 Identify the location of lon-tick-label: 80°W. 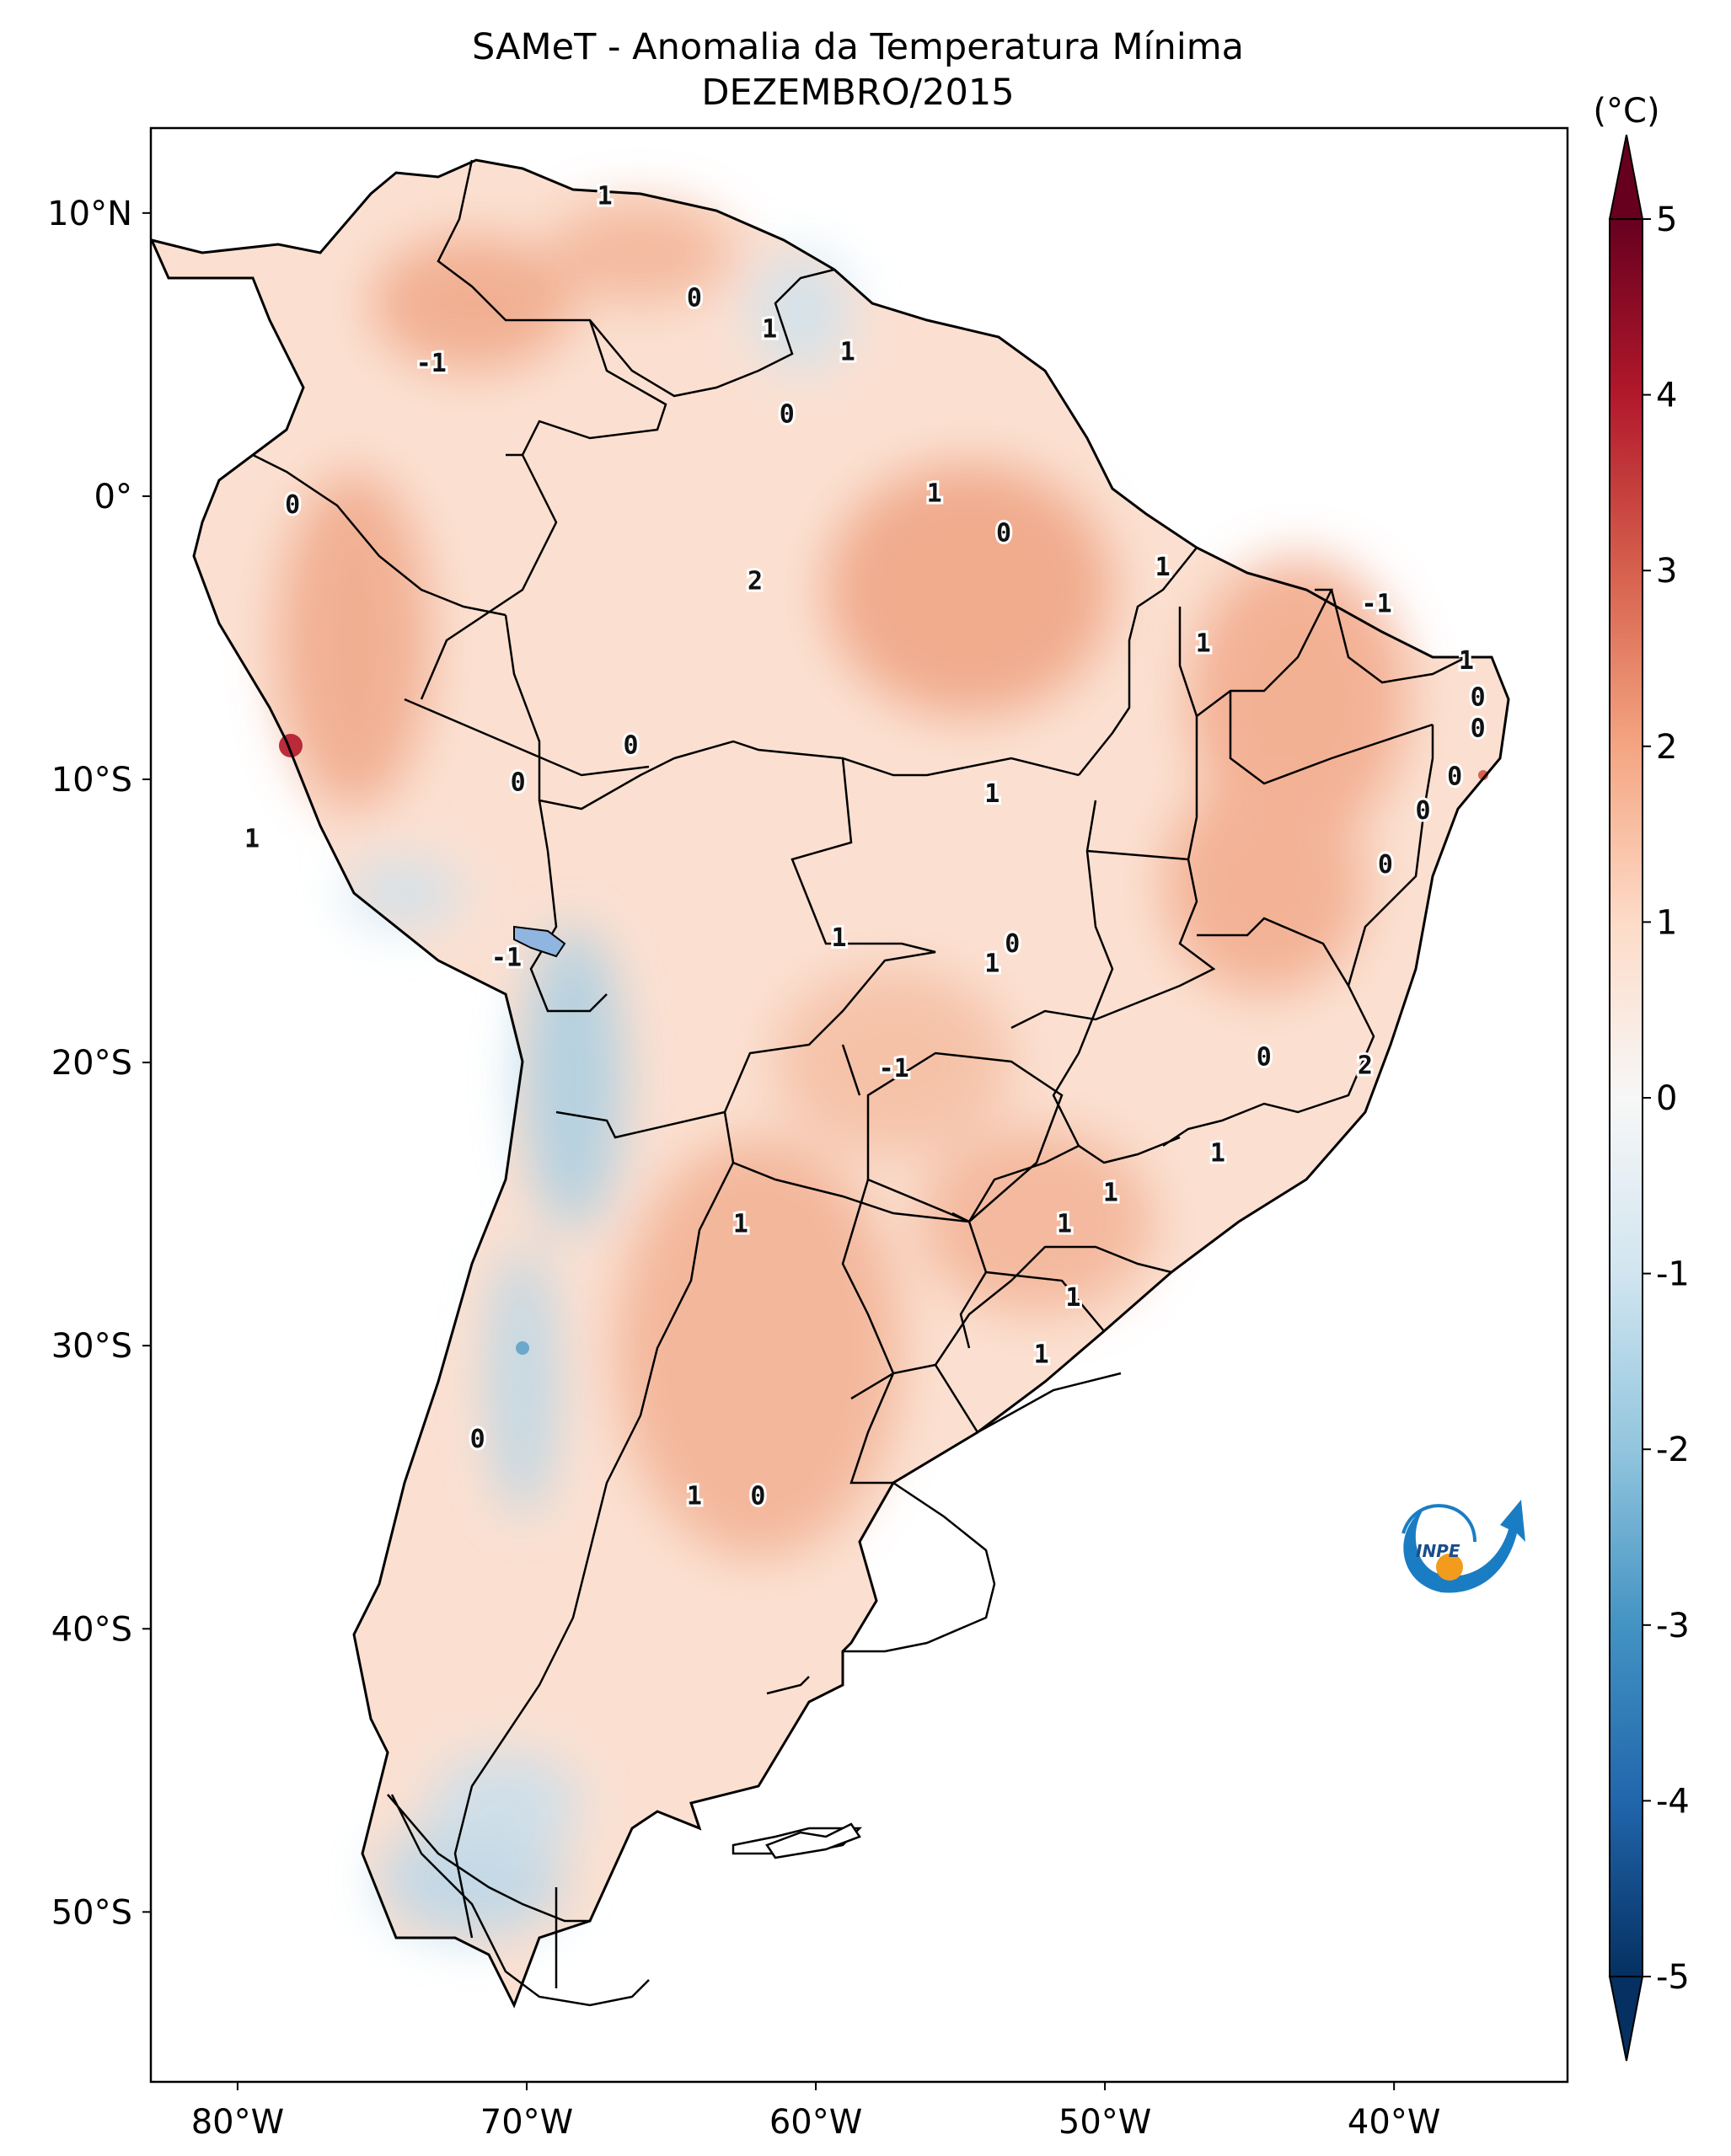
(237, 2122).